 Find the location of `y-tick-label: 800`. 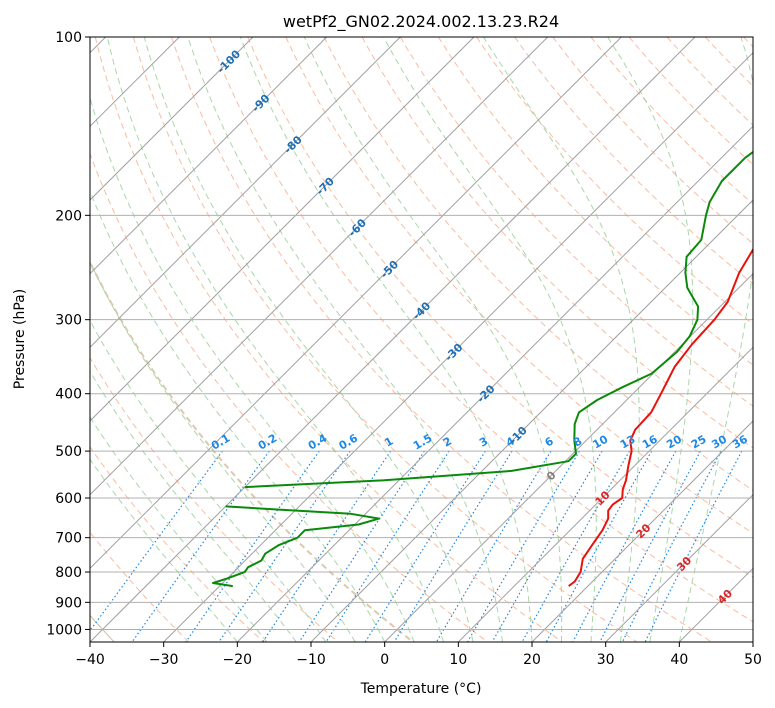

y-tick-label: 800 is located at coordinates (68, 573).